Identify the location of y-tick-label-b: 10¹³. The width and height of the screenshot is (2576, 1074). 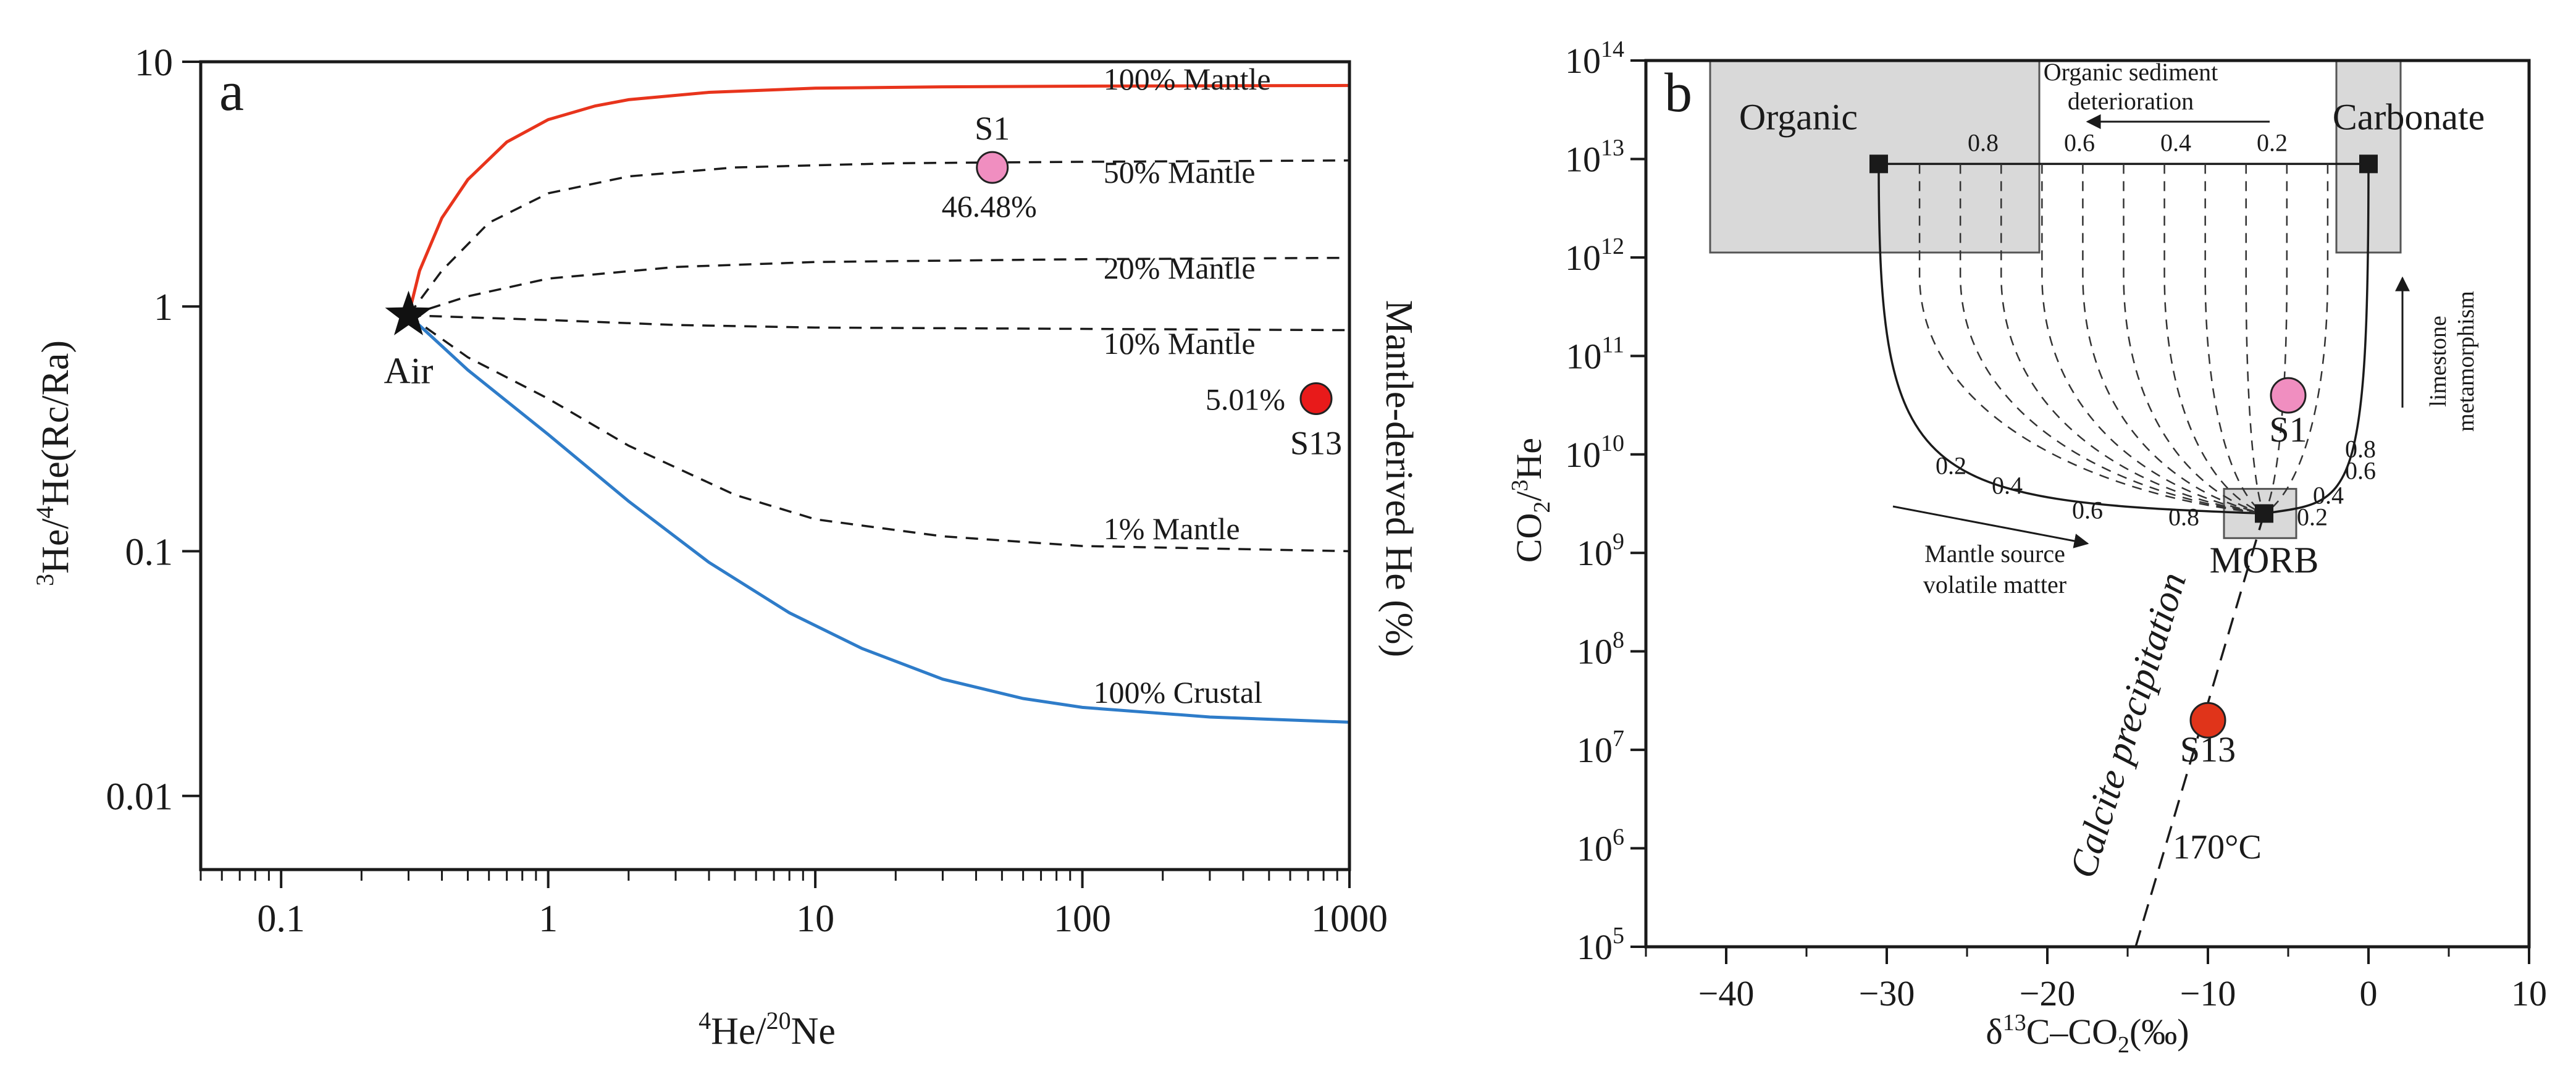
(1594, 157).